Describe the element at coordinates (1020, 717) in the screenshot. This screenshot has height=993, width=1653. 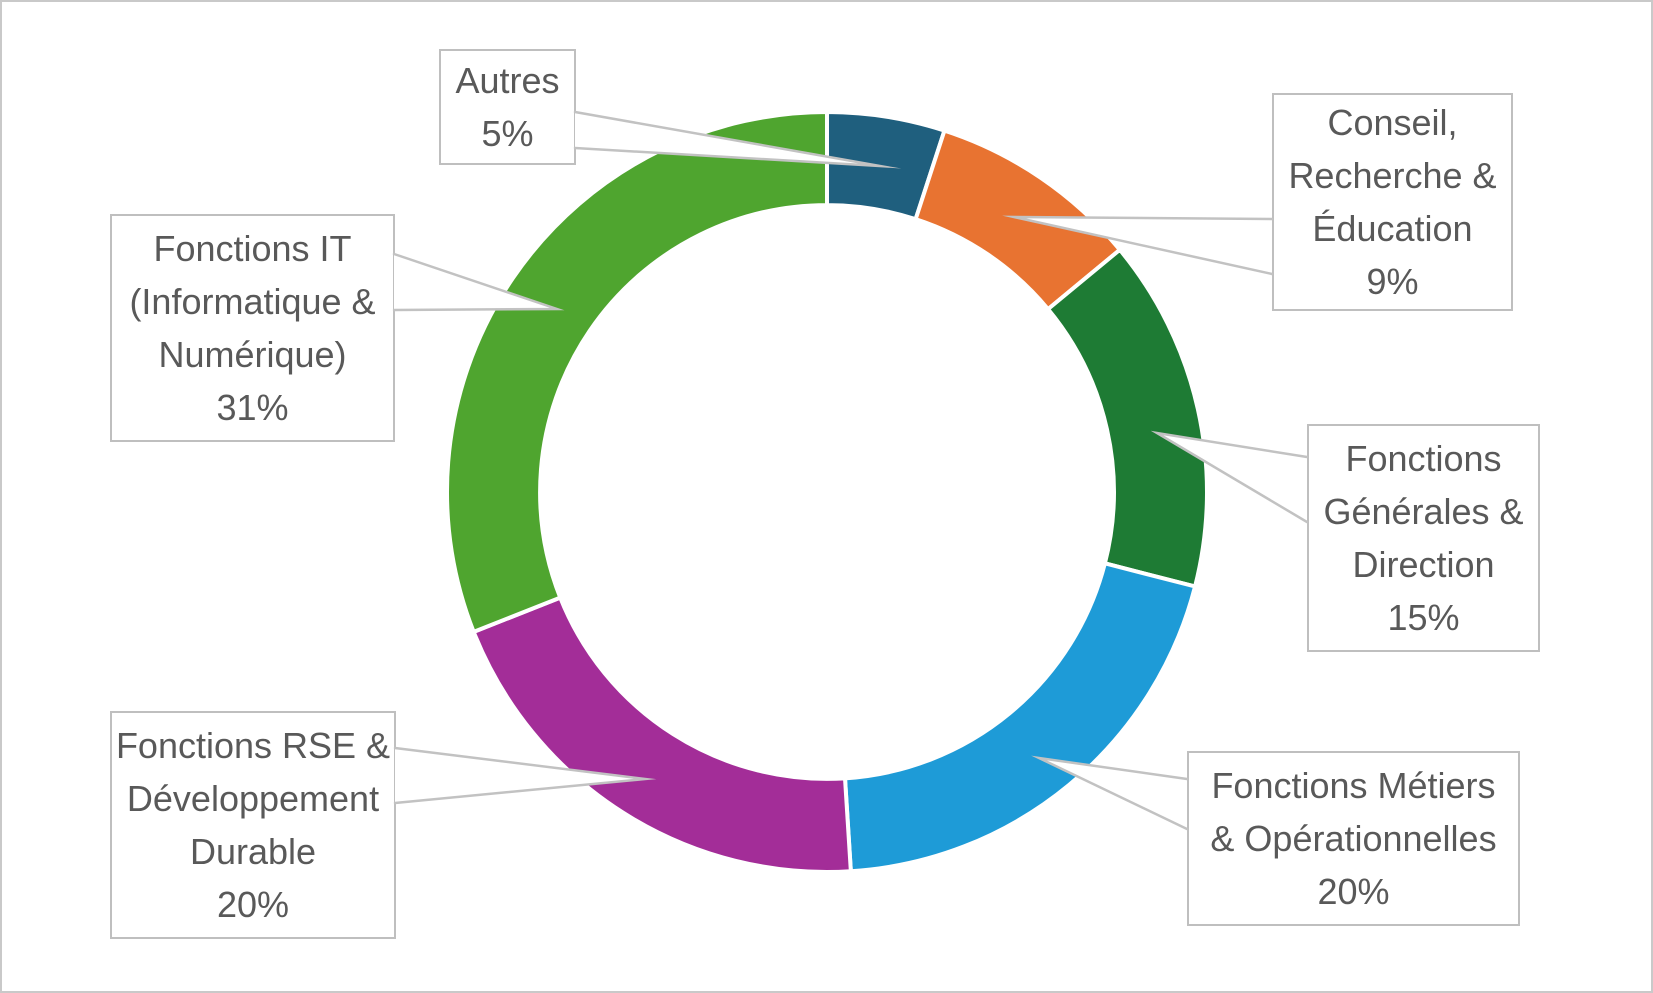
I see `donut-slice-fonctions-metiers-operationnelles` at that location.